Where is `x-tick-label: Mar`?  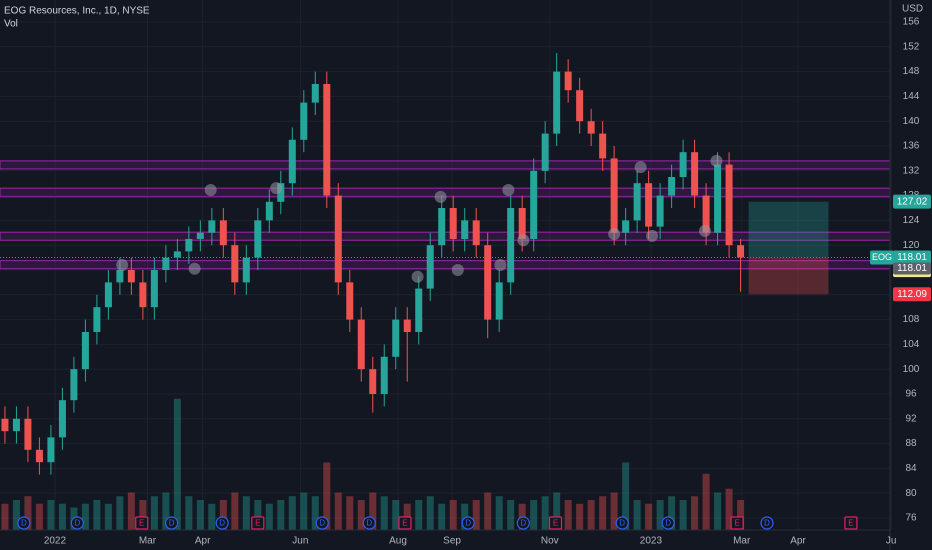 x-tick-label: Mar is located at coordinates (742, 541).